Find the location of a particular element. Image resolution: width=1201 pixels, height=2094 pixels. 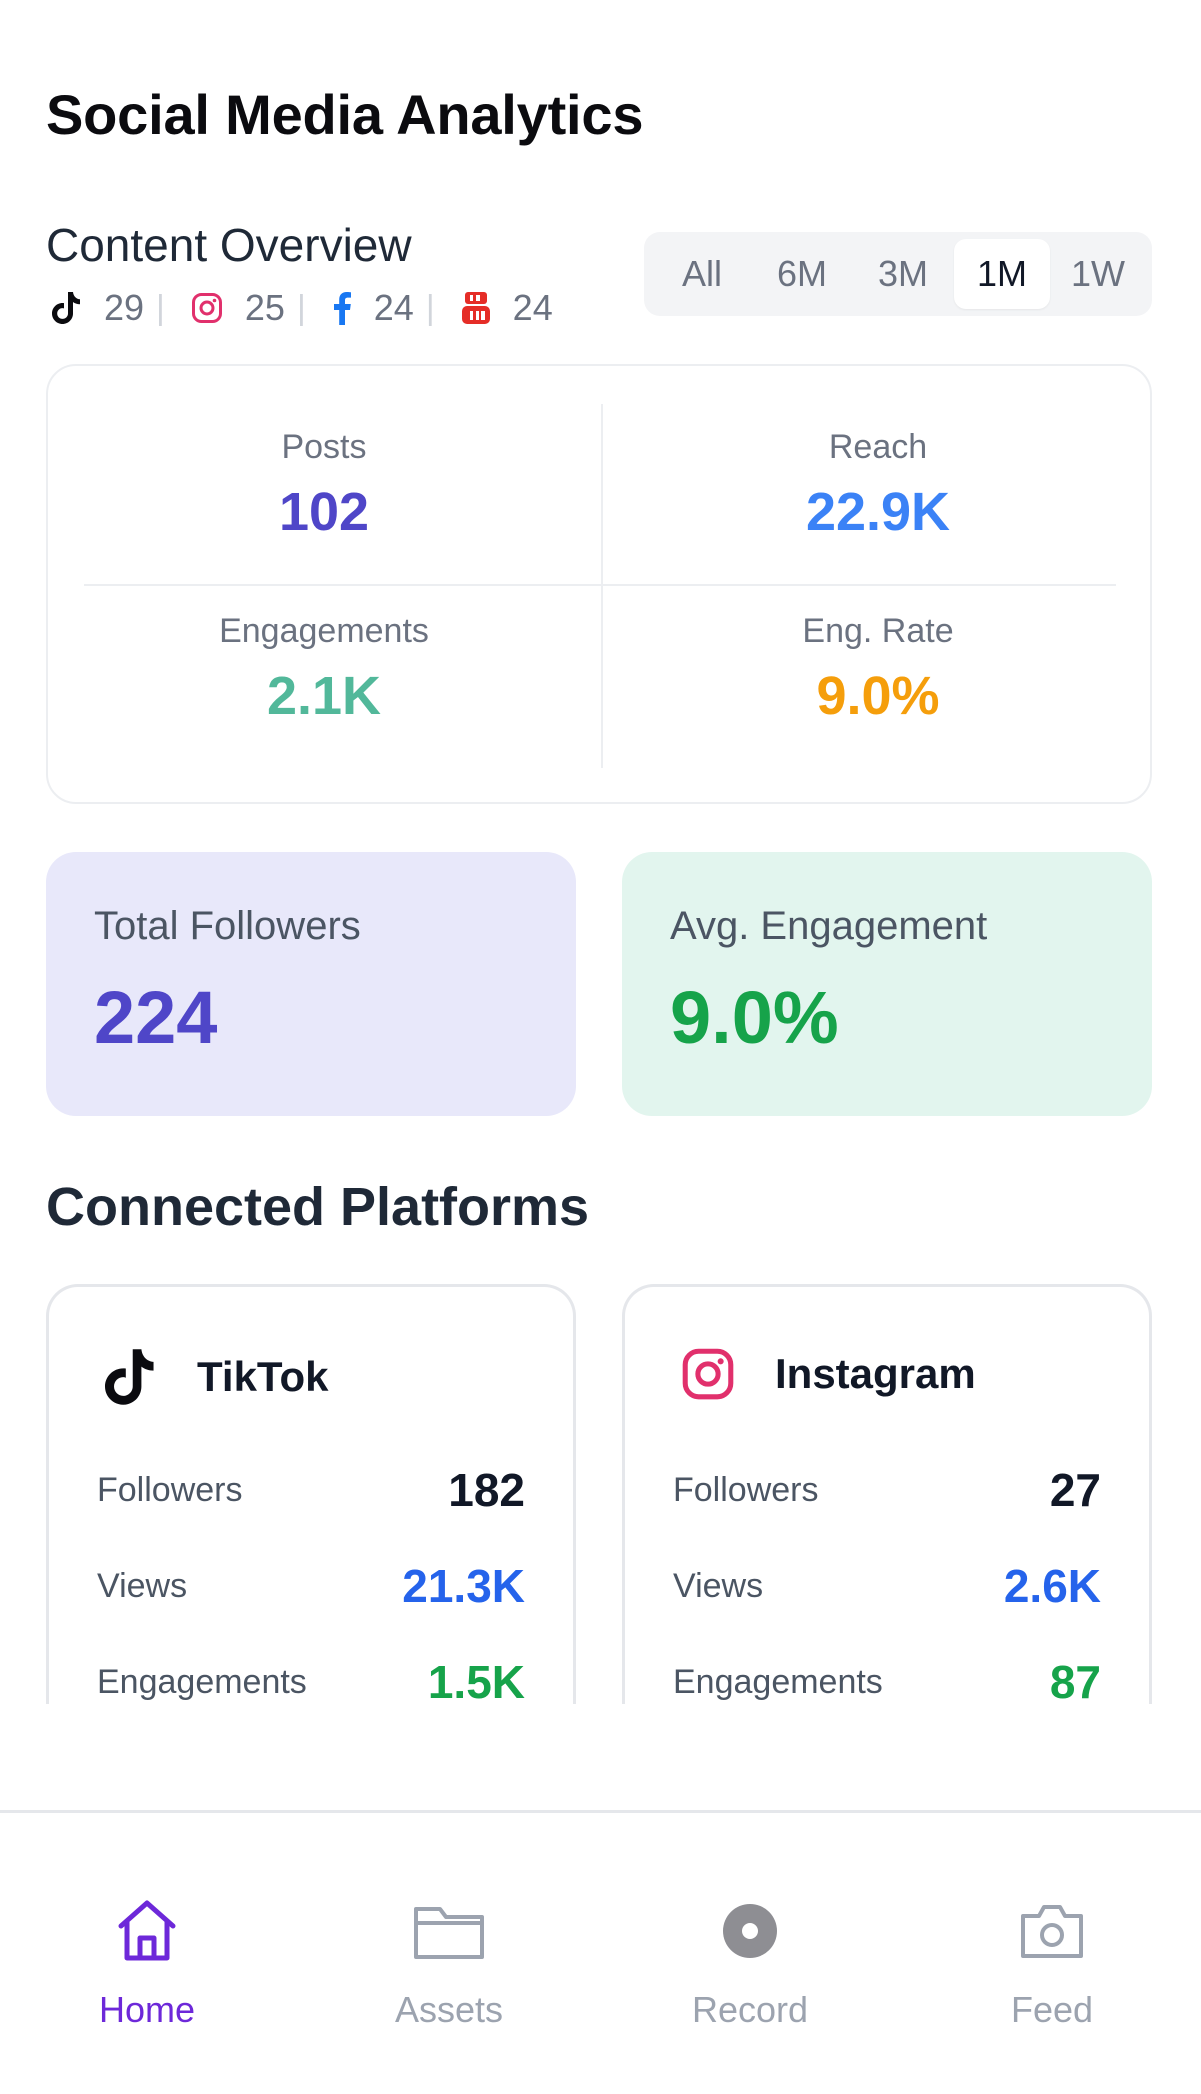

range-1m-button: 1M is located at coordinates (1002, 274).